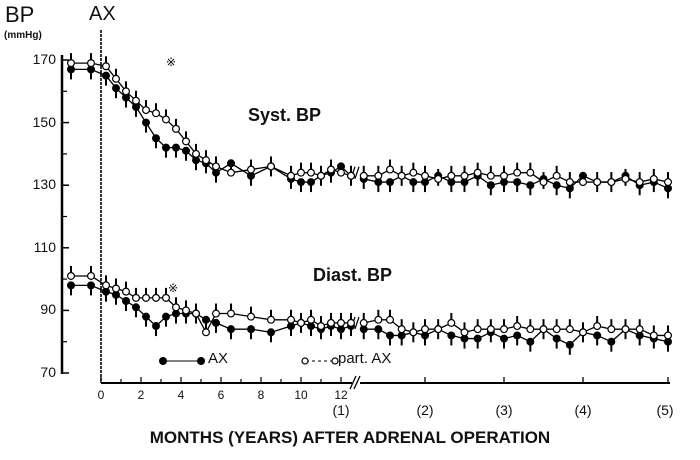  I want to click on diast-bp-title: Diast. BP, so click(353, 275).